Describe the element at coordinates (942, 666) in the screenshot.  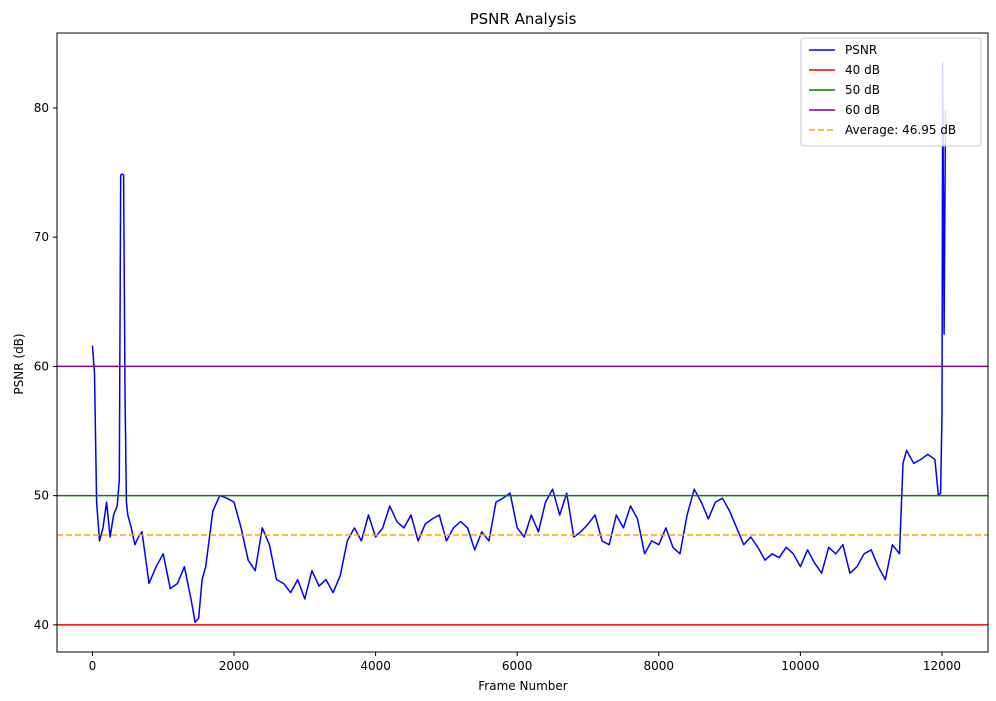
I see `x-tick-label: 12000` at that location.